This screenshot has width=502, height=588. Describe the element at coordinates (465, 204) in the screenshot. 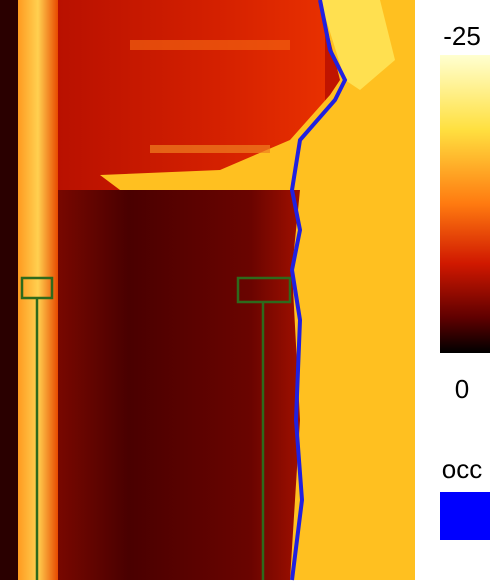

I see `colorbar` at that location.